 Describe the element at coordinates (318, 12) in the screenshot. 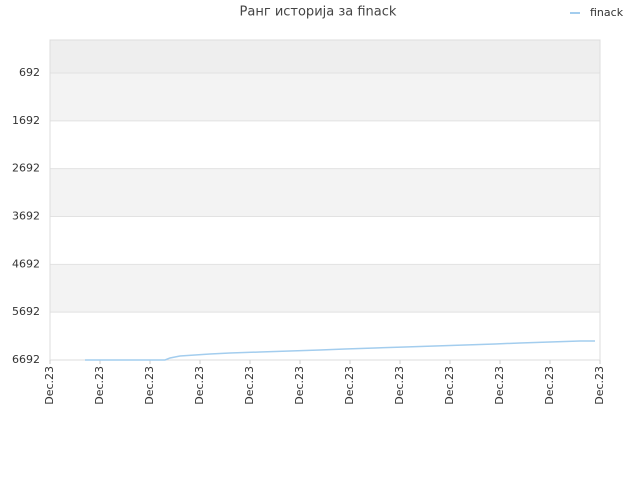

I see `chart-title: Ранг историја за finack` at that location.